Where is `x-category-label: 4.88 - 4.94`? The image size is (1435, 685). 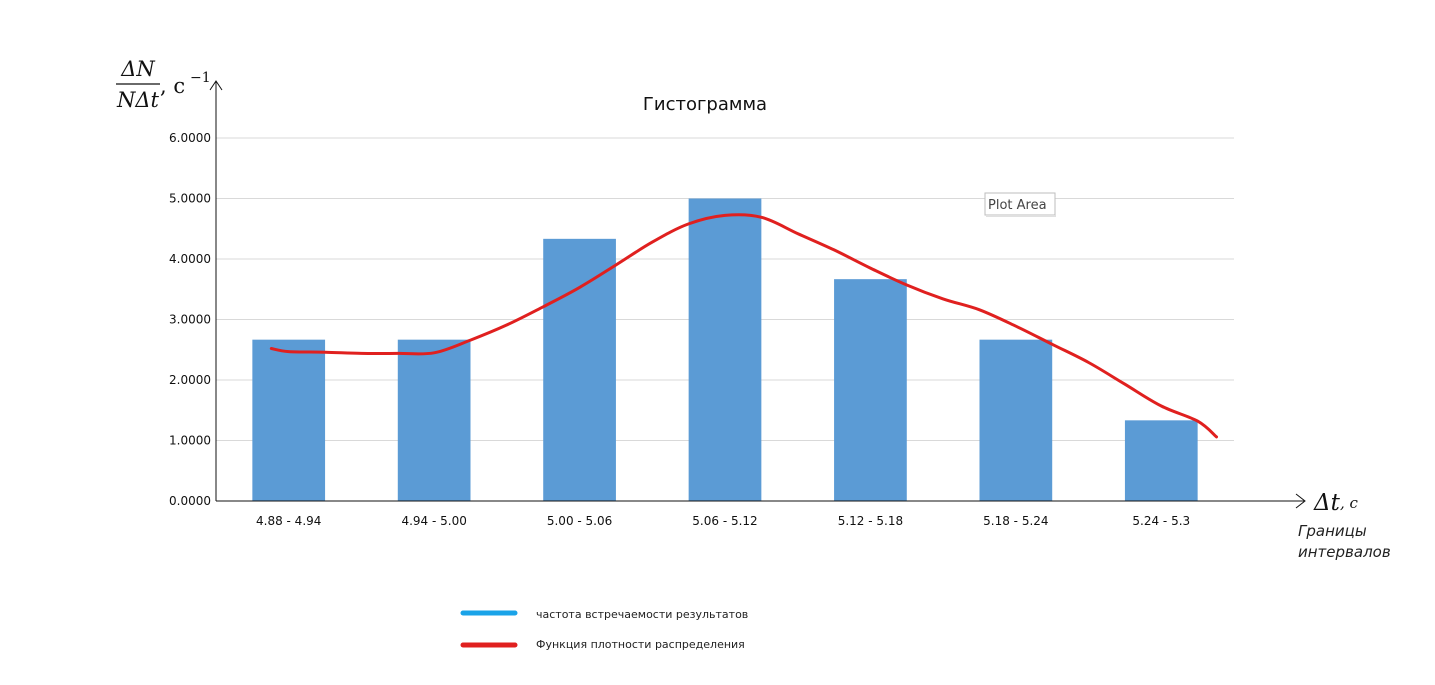 x-category-label: 4.88 - 4.94 is located at coordinates (288, 521).